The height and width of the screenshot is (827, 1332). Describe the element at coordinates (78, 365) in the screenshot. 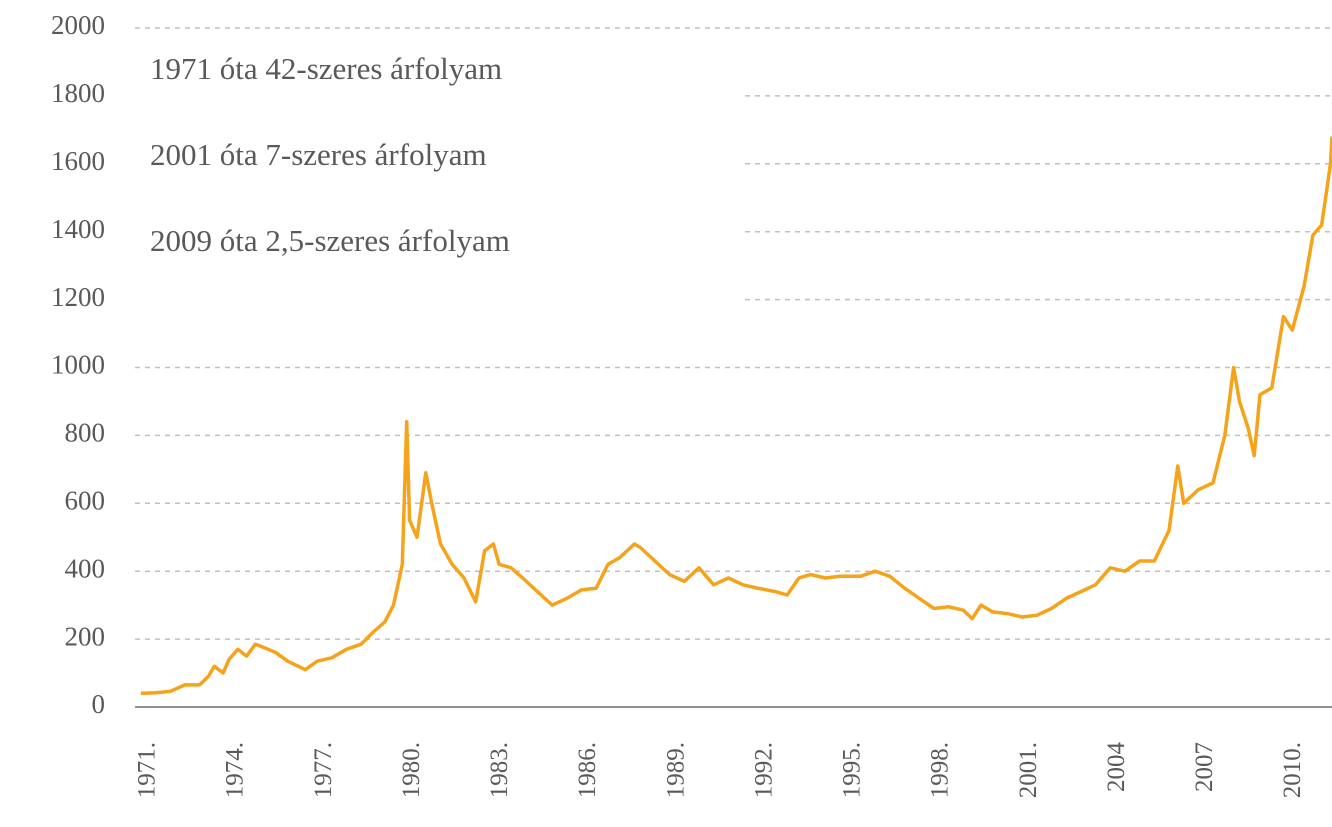

I see `y-tick-label: 1000` at that location.